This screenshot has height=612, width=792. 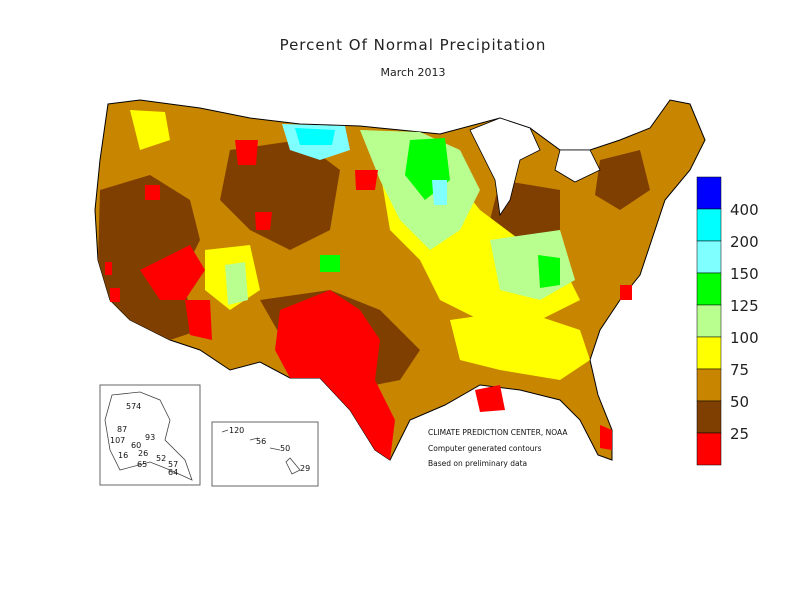 I want to click on region-yellow-north, so click(x=150, y=130).